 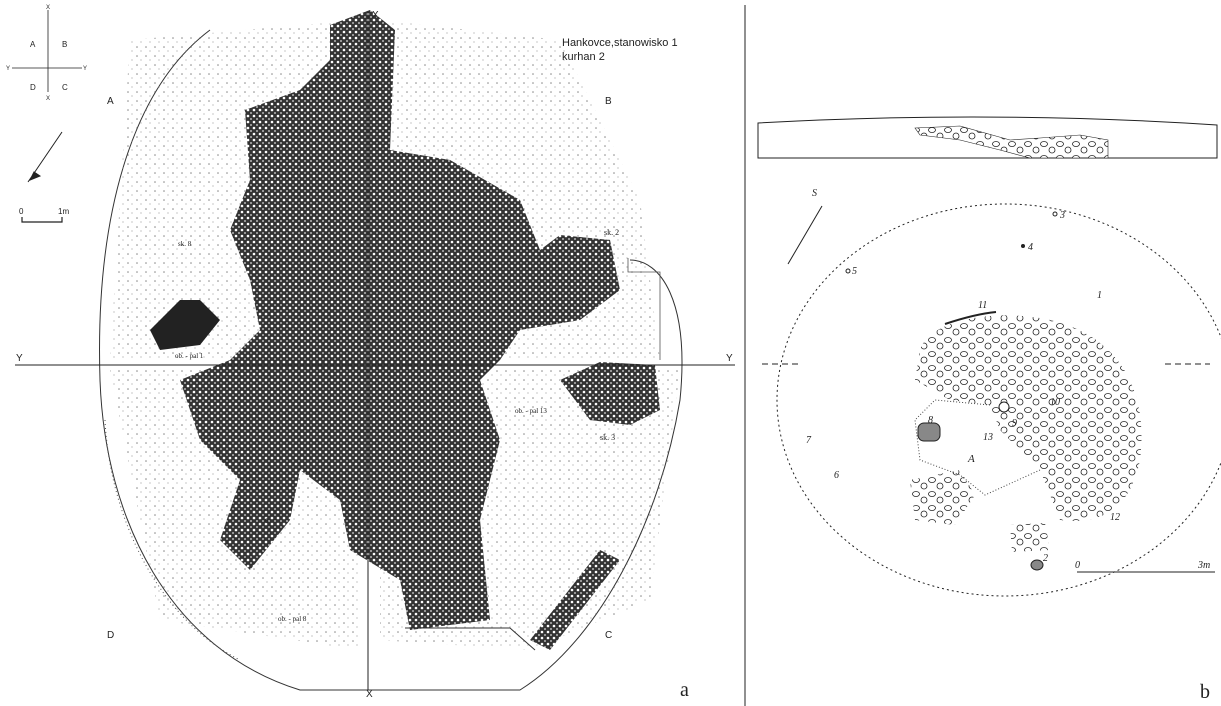 What do you see at coordinates (575, 600) in the screenshot?
I see `stone-strip` at bounding box center [575, 600].